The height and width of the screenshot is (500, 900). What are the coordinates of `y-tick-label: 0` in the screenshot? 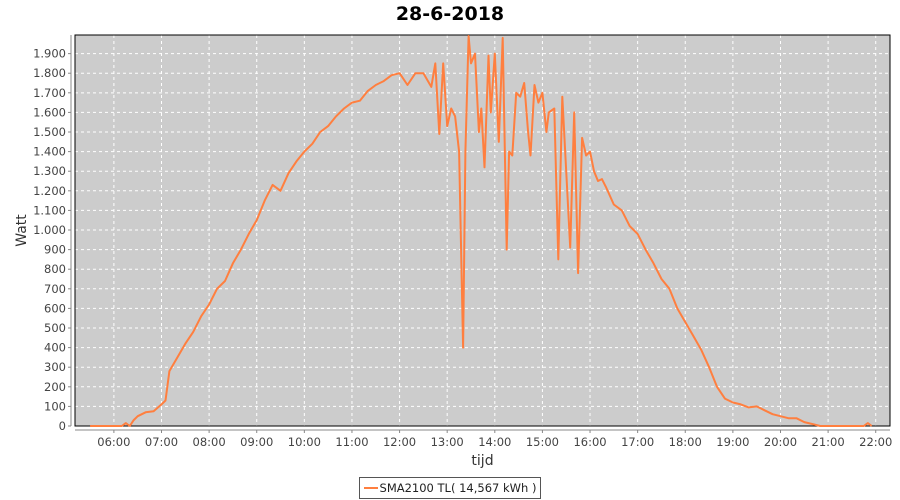 It's located at (62, 426).